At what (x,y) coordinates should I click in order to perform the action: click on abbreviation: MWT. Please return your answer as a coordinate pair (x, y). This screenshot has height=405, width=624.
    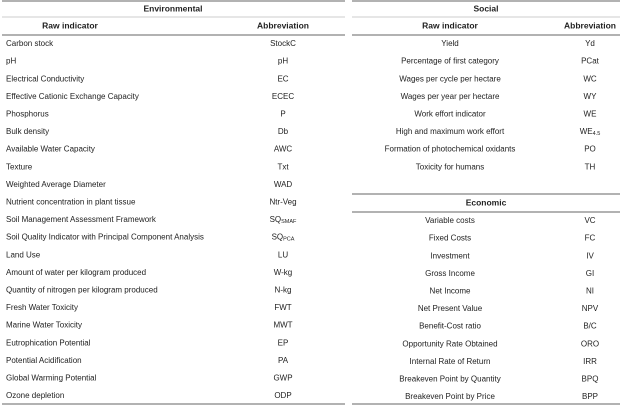
    Looking at the image, I should click on (282, 325).